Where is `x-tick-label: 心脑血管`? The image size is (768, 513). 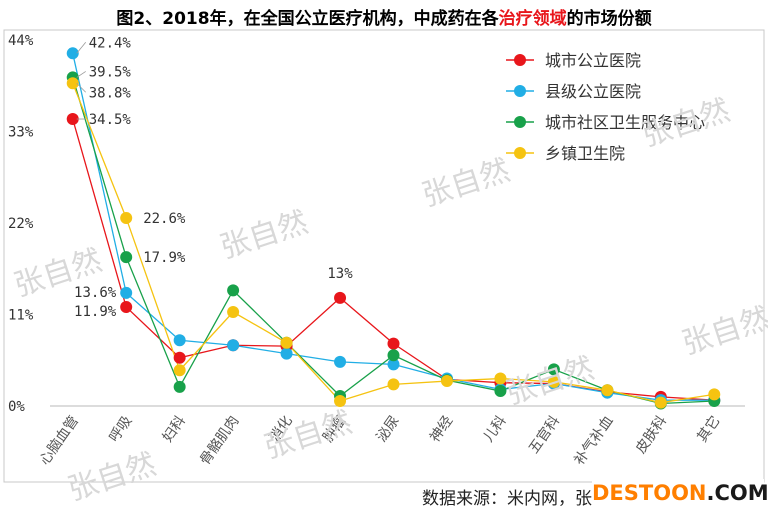 x-tick-label: 心脑血管 is located at coordinates (59, 440).